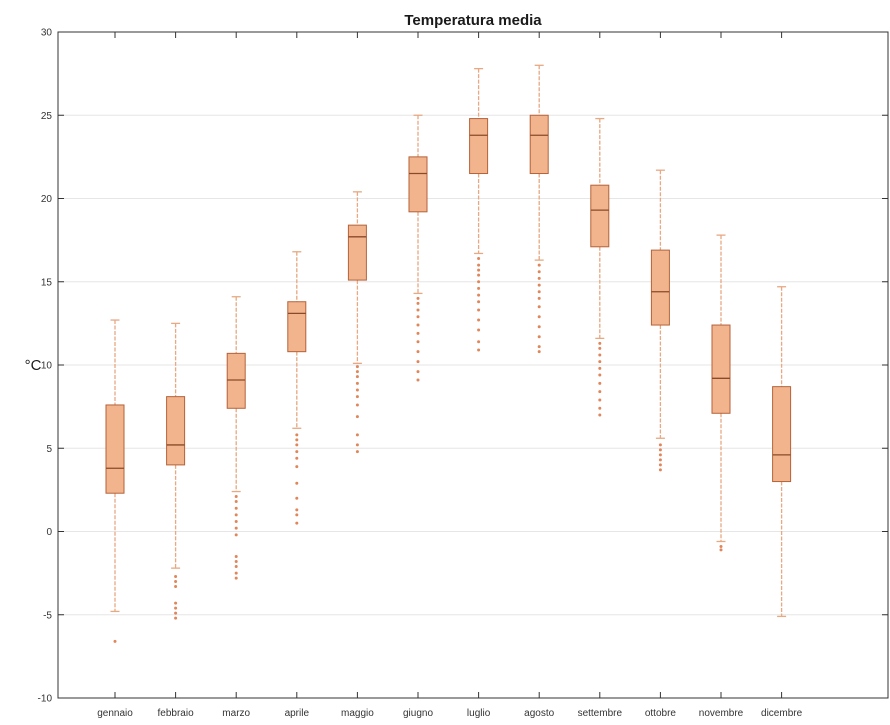 This screenshot has height=725, width=890. Describe the element at coordinates (297, 388) in the screenshot. I see `box-aprile` at that location.